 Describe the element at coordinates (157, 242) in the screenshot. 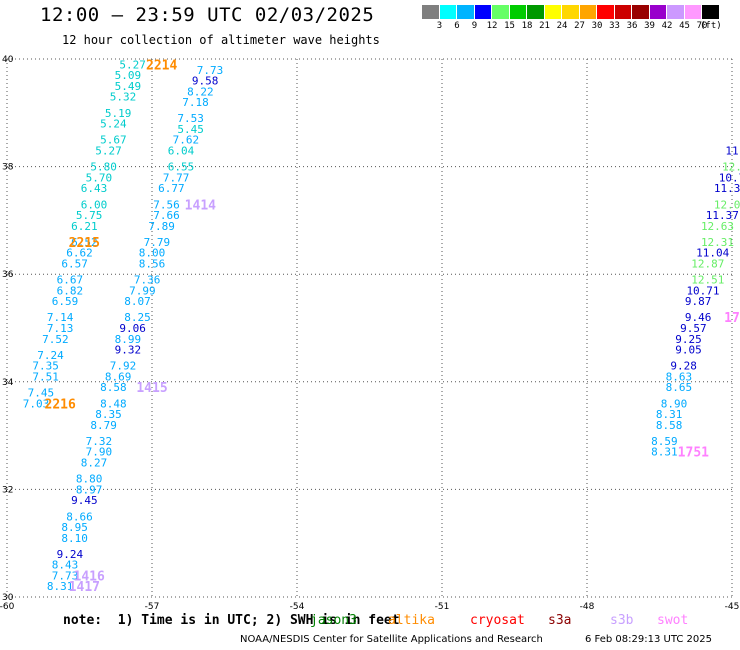

I see `swh-value-label: 7.79` at that location.